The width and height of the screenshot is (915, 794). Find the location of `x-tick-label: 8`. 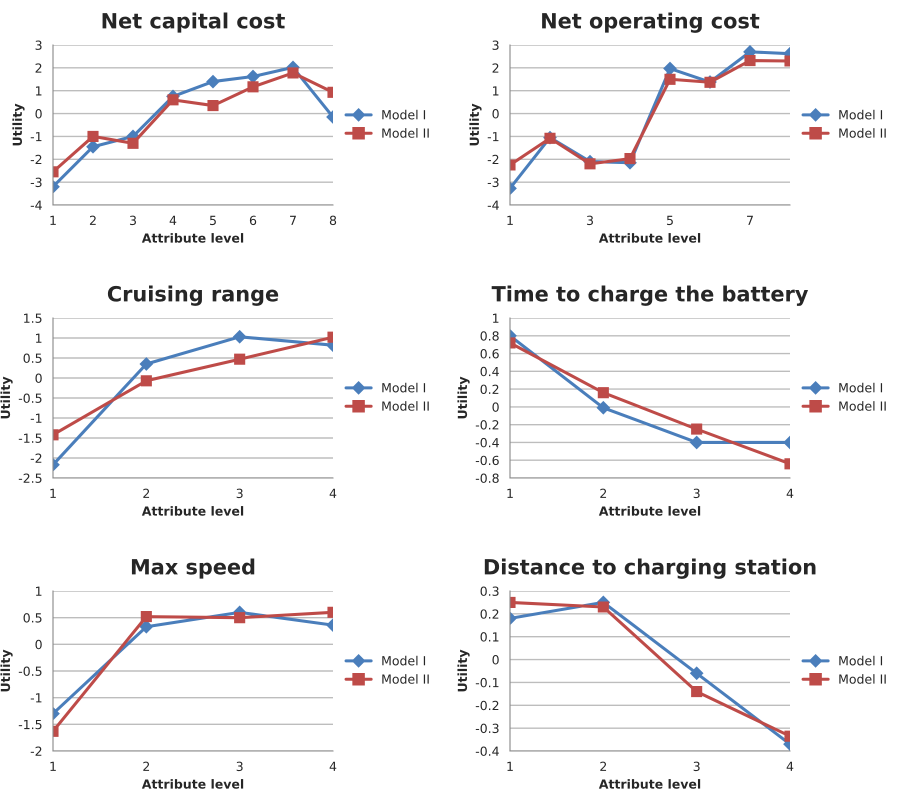

x-tick-label: 8 is located at coordinates (333, 221).